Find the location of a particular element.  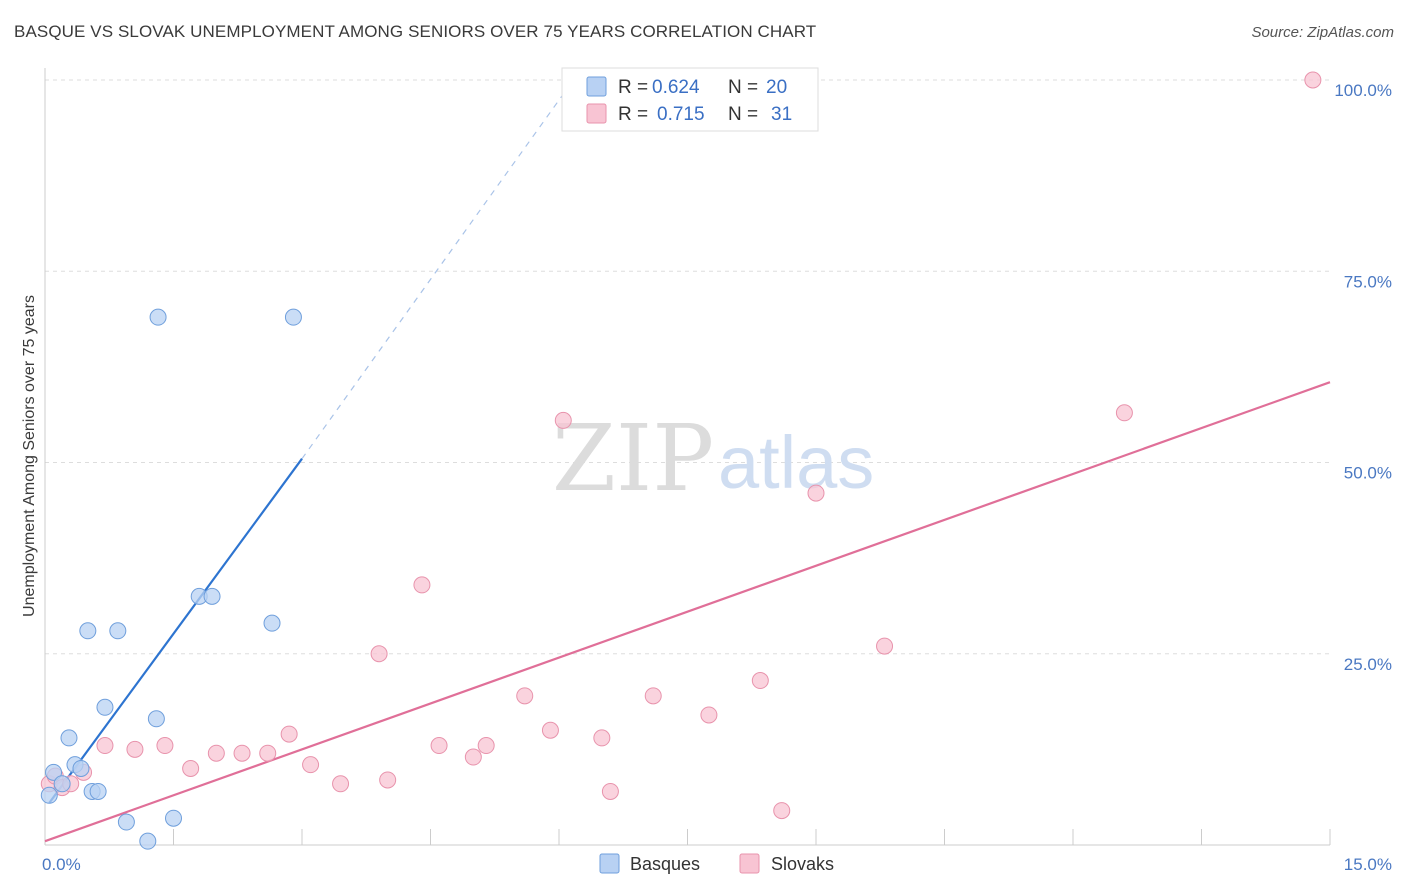

watermark-zip: ZIP is located at coordinates (633, 458).